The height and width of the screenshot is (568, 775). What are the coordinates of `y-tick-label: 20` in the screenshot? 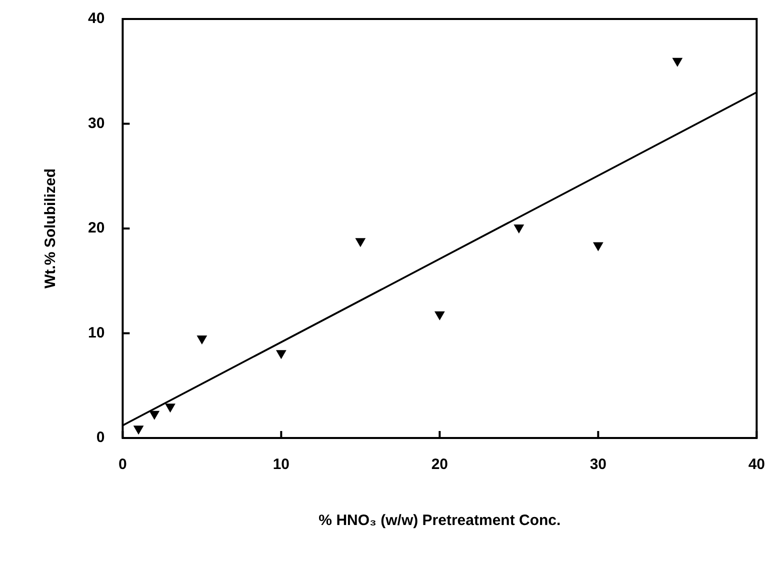 It's located at (96, 228).